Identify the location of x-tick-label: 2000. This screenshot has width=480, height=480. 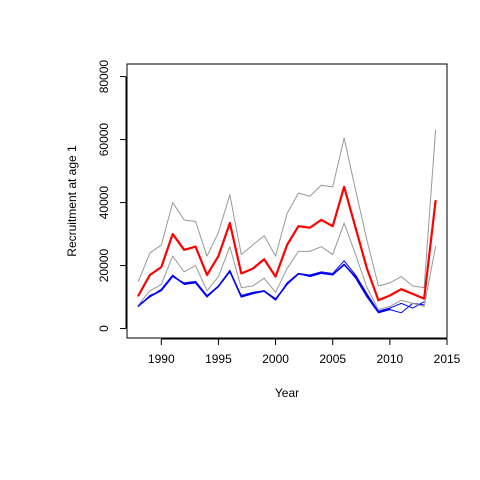
(275, 359).